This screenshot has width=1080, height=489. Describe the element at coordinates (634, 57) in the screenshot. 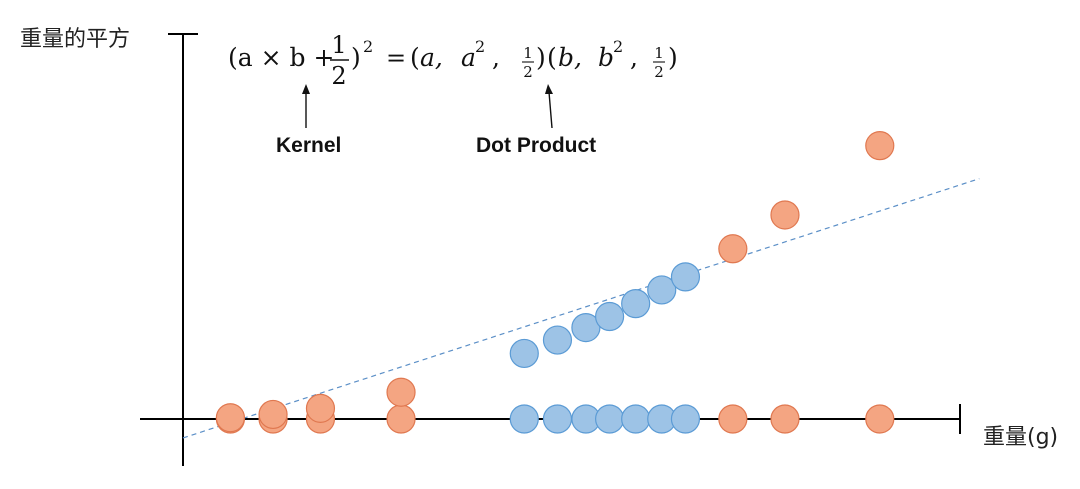

I see `formula-v2-comma: ,` at that location.